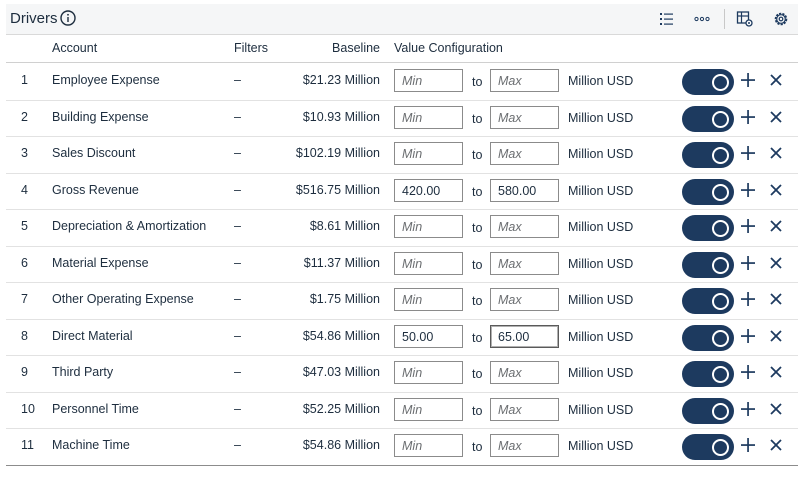 The height and width of the screenshot is (489, 806). Describe the element at coordinates (667, 19) in the screenshot. I see `list-settings-icon` at that location.